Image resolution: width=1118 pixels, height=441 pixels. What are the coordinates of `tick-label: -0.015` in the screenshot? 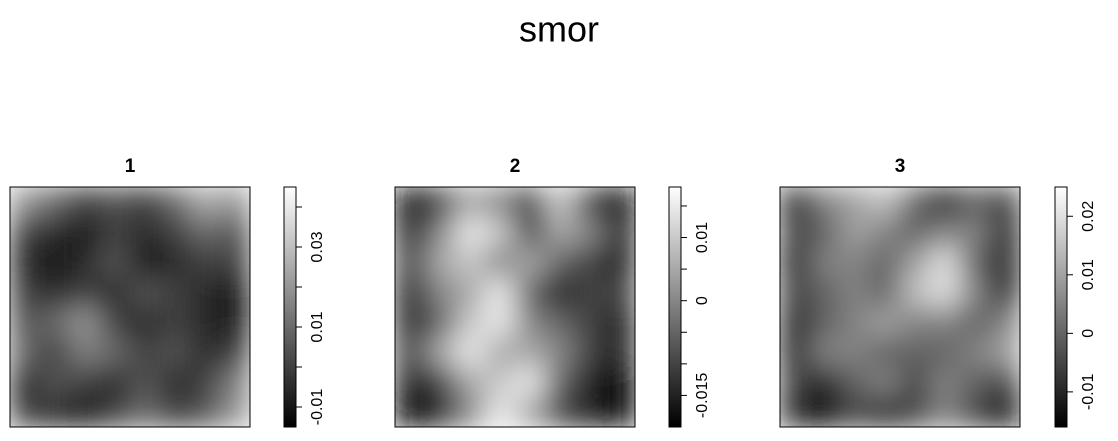 It's located at (702, 395).